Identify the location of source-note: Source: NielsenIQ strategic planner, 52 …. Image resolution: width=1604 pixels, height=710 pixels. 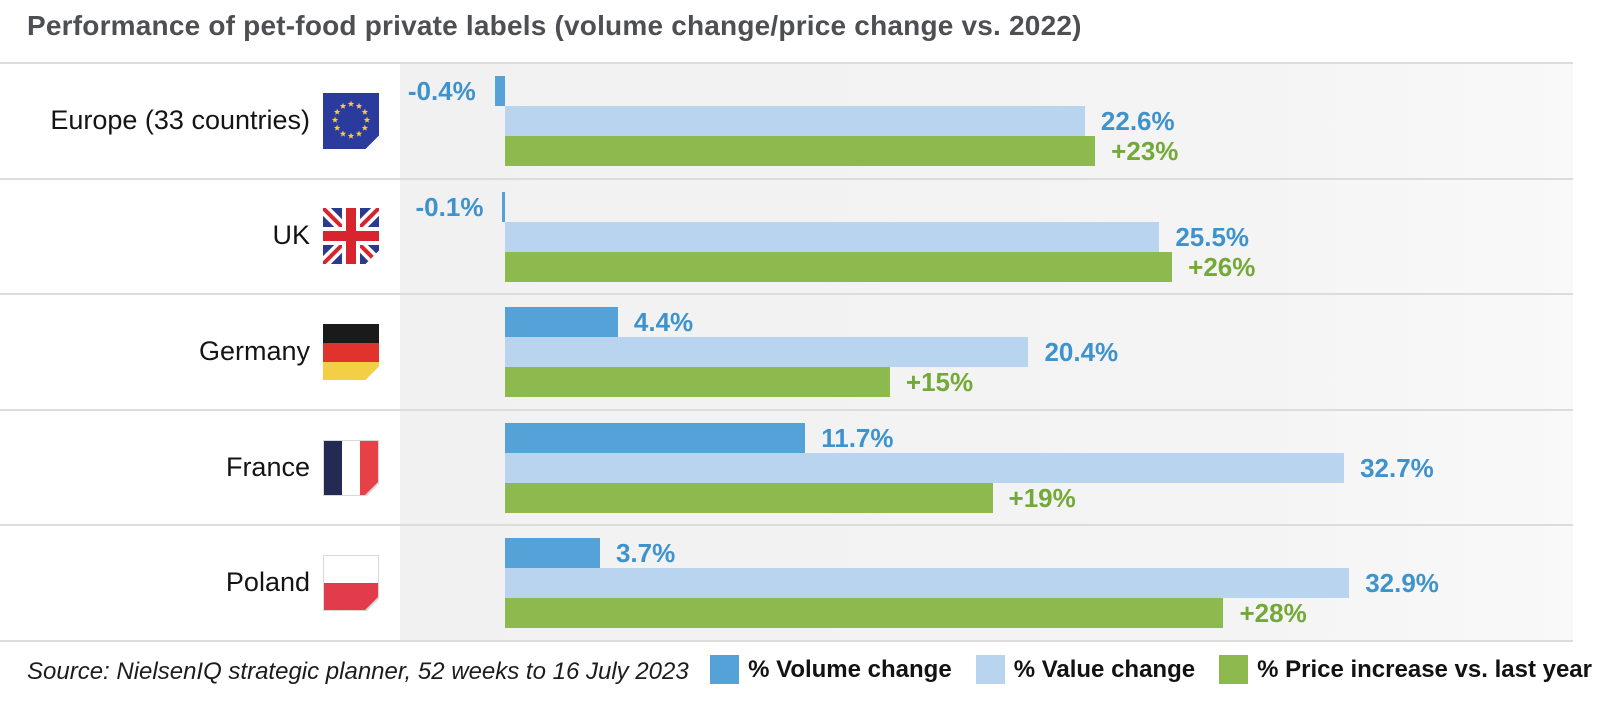
(358, 671).